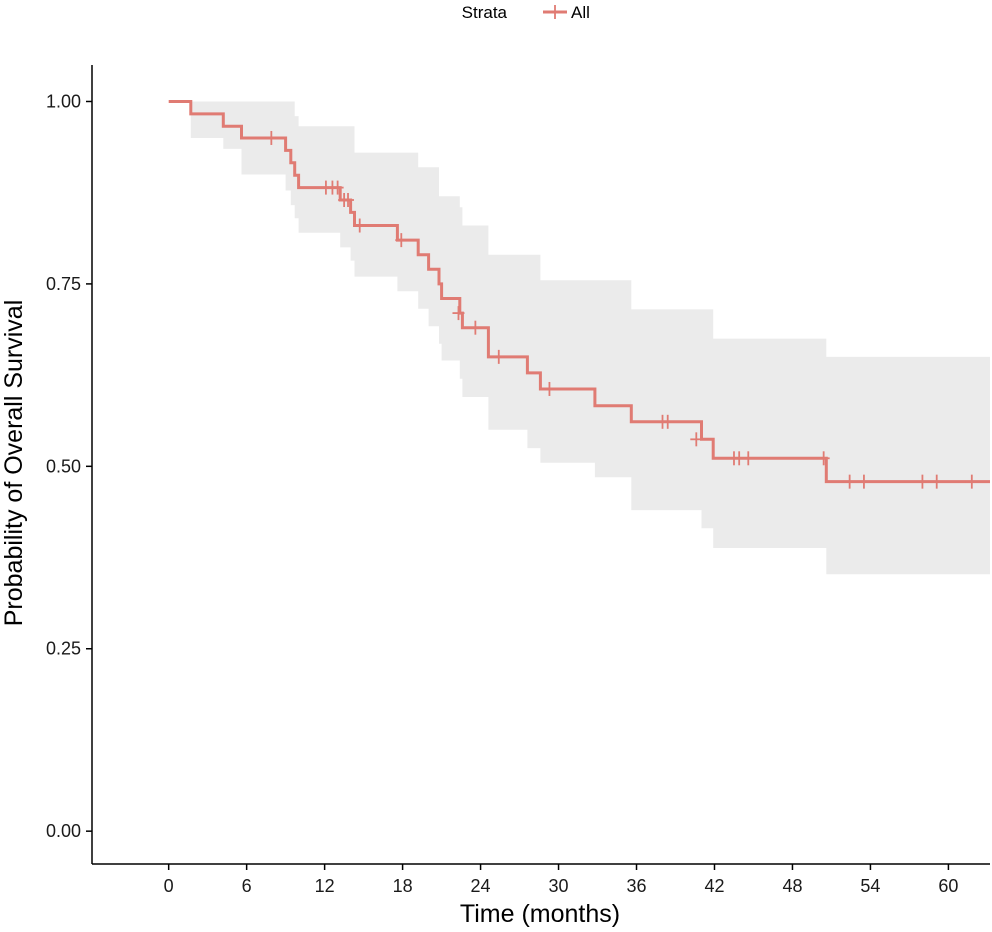 The image size is (992, 932). Describe the element at coordinates (63, 284) in the screenshot. I see `y-tick-label: 0.75` at that location.